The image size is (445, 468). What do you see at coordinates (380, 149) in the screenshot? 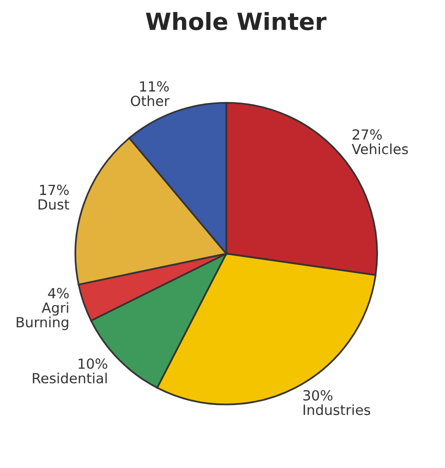
I see `slice-label: Vehicles` at bounding box center [380, 149].